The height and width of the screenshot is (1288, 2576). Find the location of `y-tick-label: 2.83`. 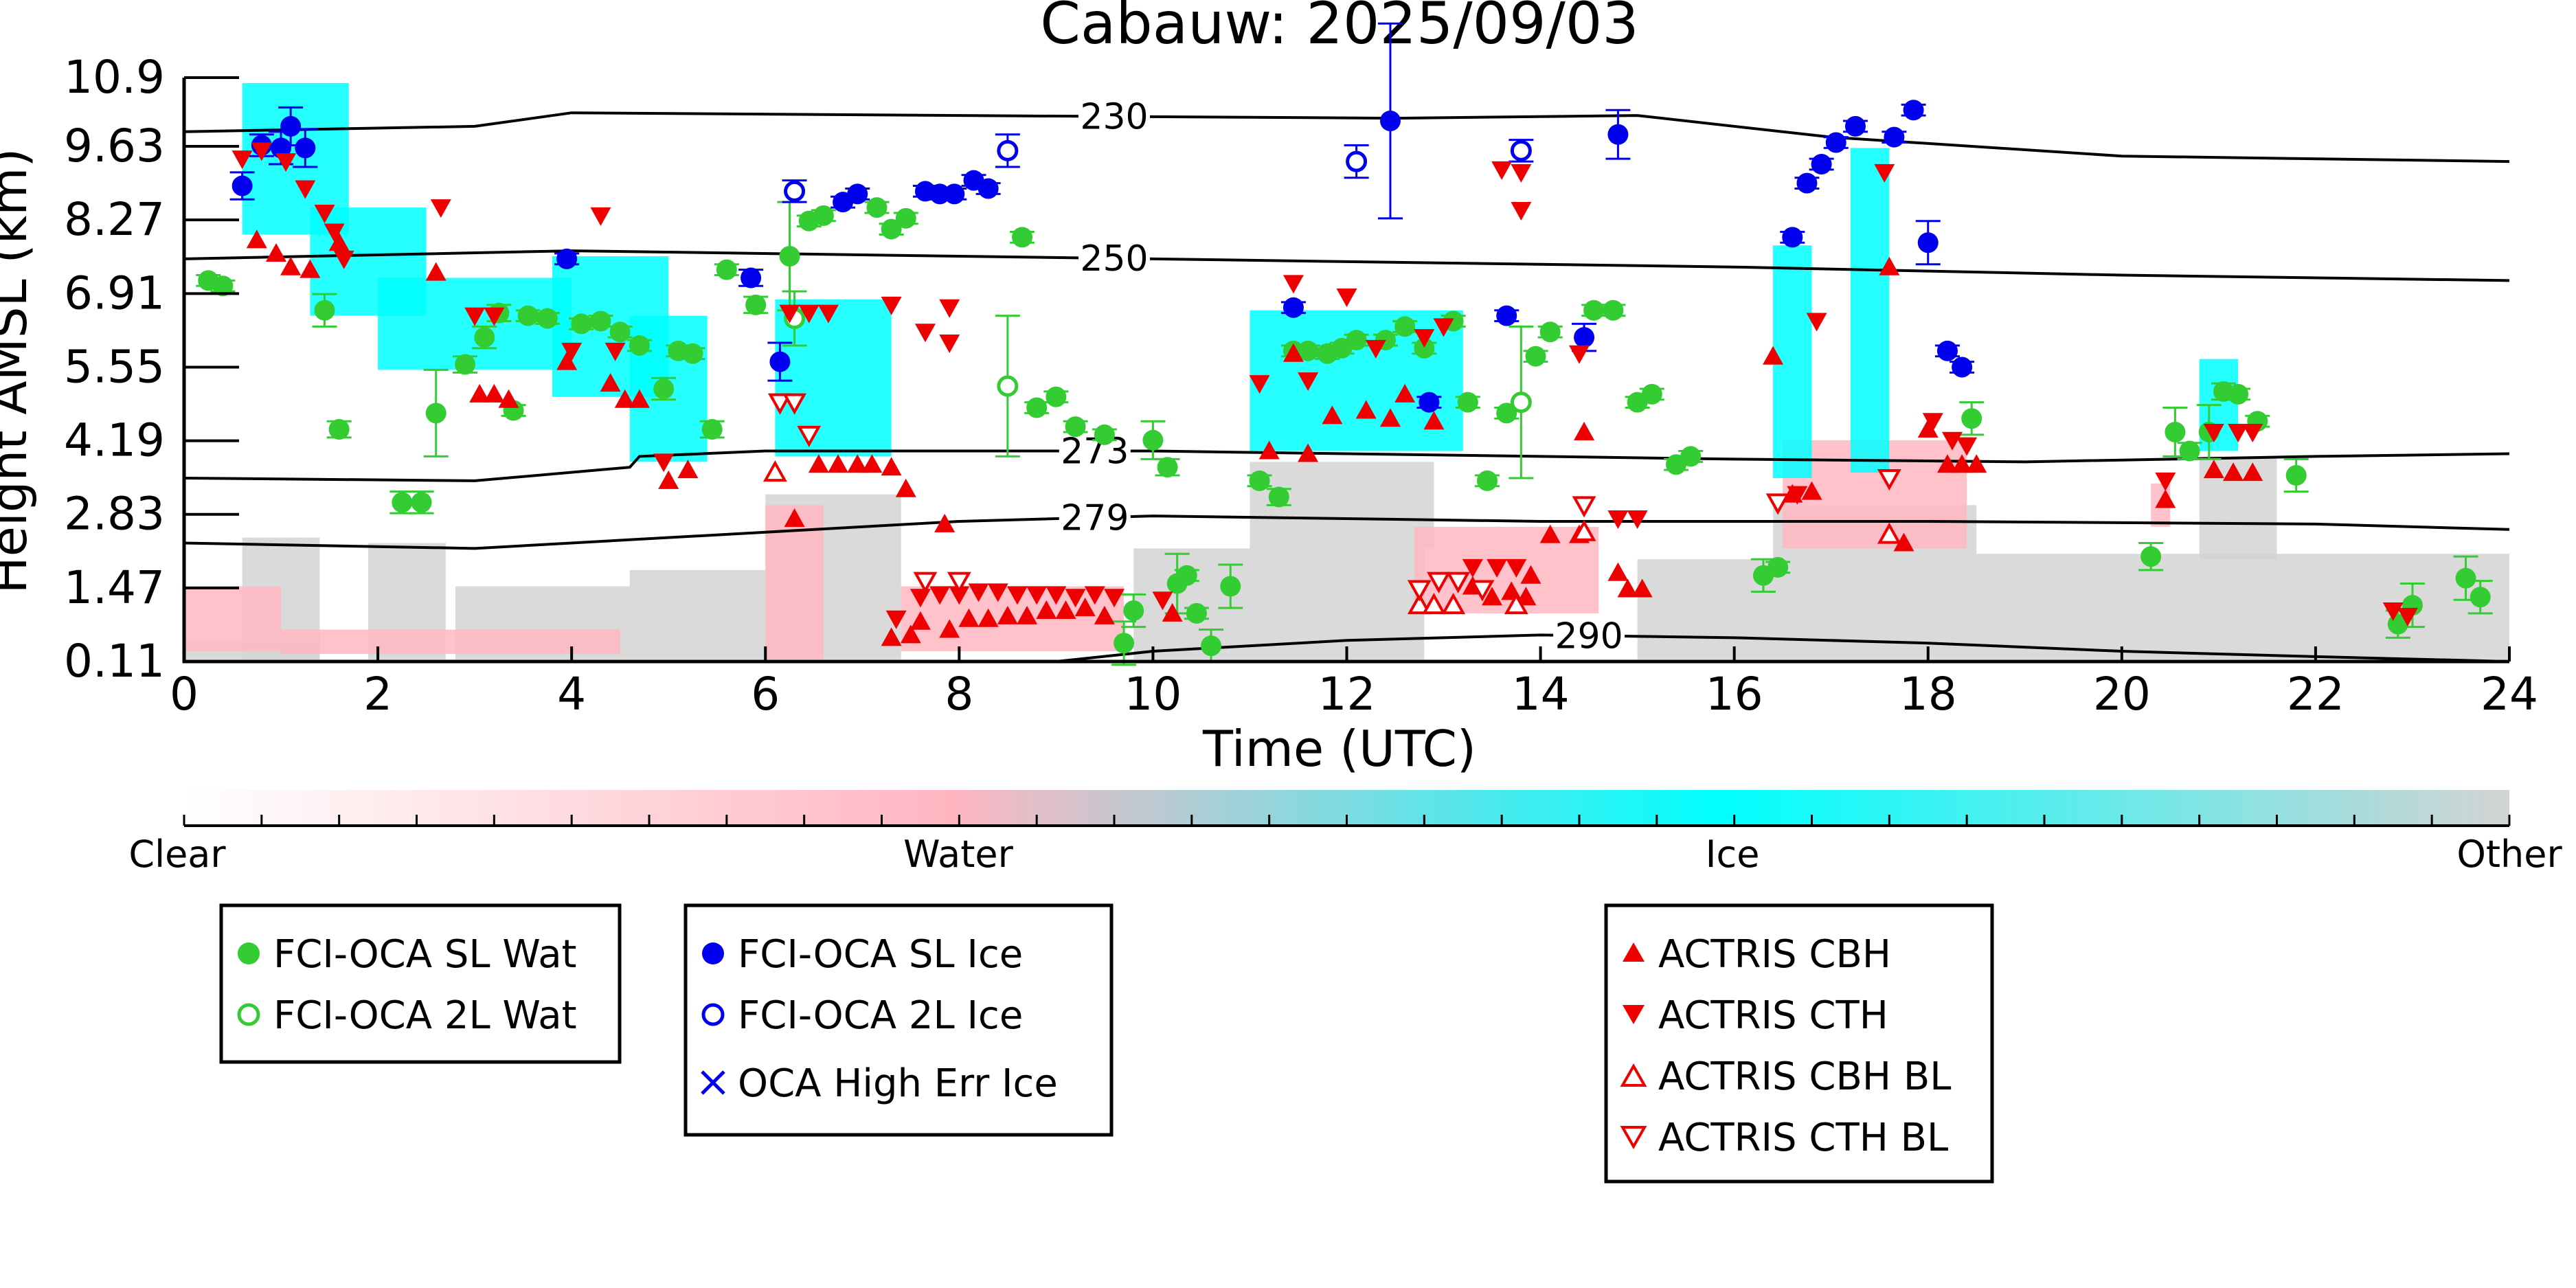

y-tick-label: 2.83 is located at coordinates (114, 514).